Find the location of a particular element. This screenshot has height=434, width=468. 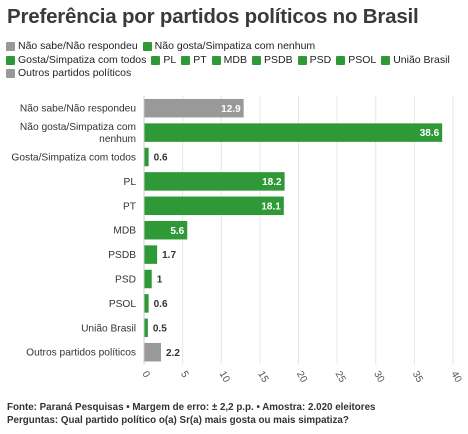

legend-entry: PSDB is located at coordinates (272, 61).